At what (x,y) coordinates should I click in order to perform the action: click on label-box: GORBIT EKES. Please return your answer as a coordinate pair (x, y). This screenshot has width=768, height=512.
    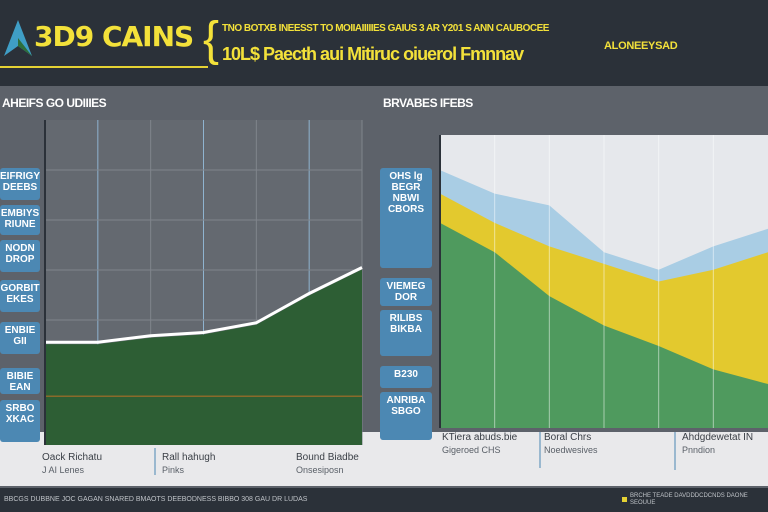
    Looking at the image, I should click on (20, 296).